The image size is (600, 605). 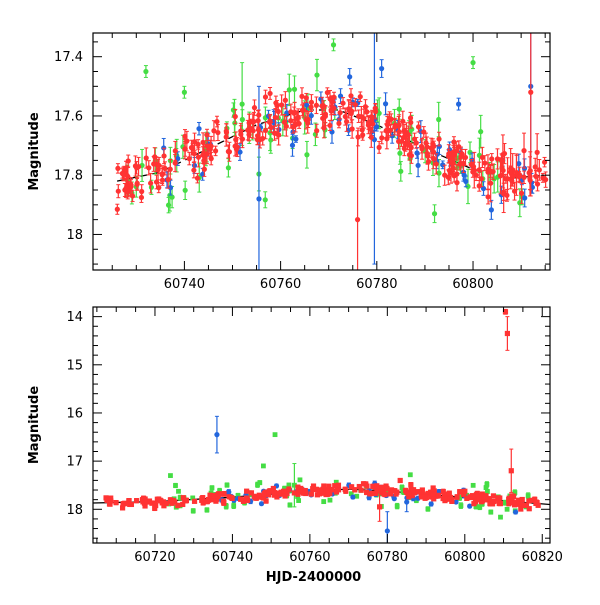 What do you see at coordinates (313, 577) in the screenshot?
I see `bottom-x-axis-label: HJD-2400000` at bounding box center [313, 577].